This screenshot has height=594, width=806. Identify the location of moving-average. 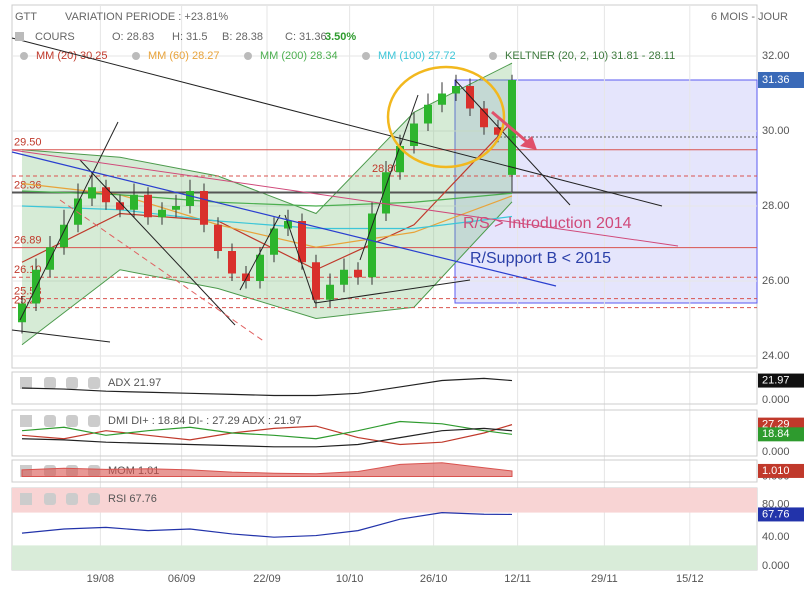
(267, 217).